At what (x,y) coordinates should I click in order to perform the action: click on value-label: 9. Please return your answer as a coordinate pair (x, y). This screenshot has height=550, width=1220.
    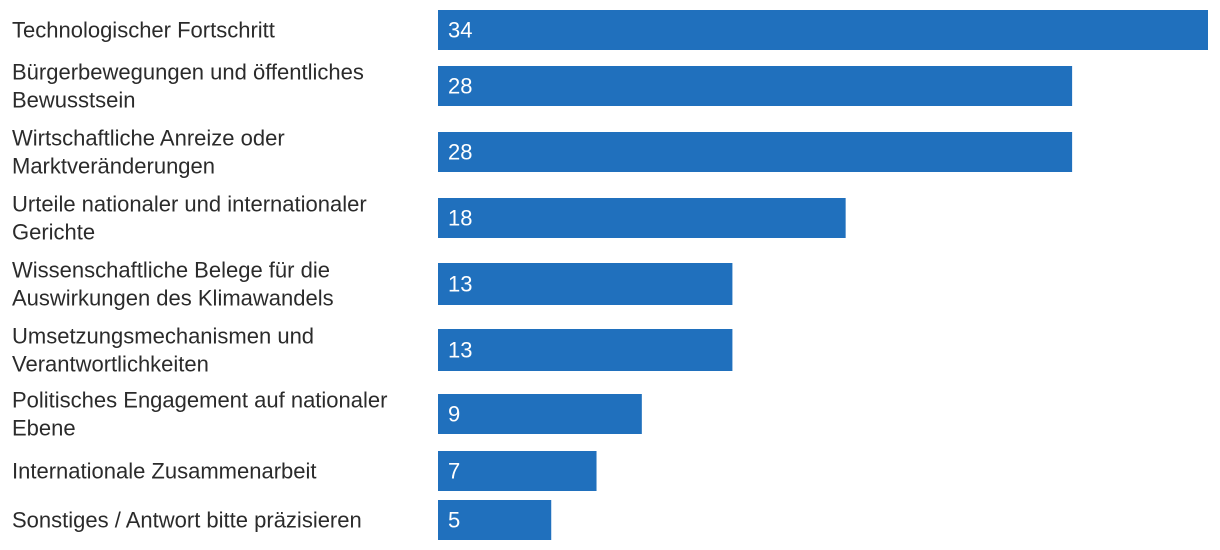
    Looking at the image, I should click on (454, 414).